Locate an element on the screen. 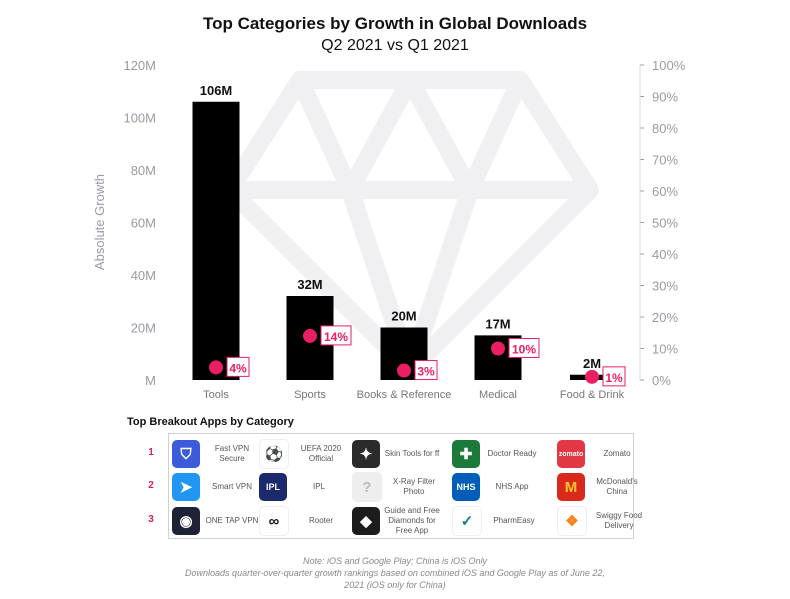  app-name: McDonald's China is located at coordinates (617, 486).